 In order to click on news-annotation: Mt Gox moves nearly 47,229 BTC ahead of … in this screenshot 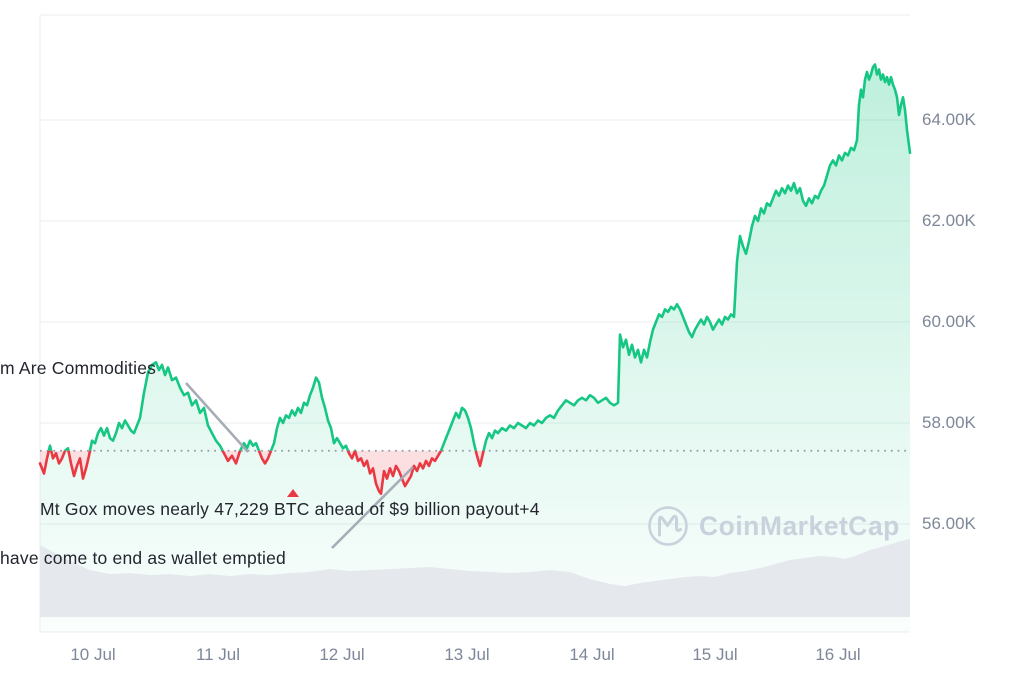, I will do `click(290, 509)`.